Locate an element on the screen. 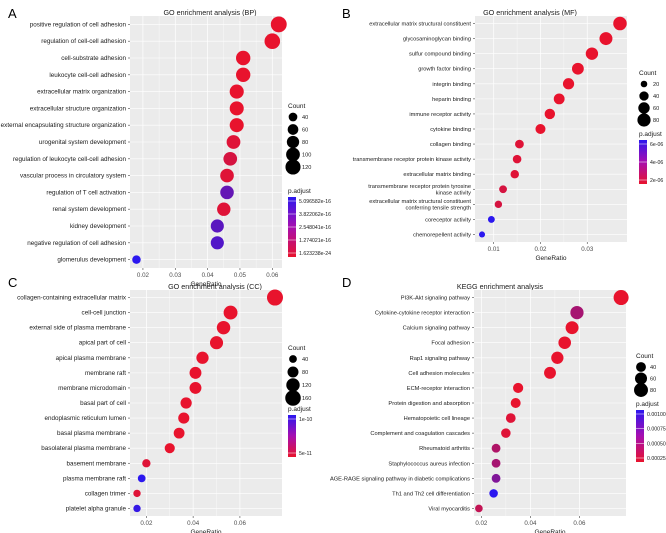 The width and height of the screenshot is (666, 533). category-label: PI3K-Akt signaling pathway is located at coordinates (435, 299).